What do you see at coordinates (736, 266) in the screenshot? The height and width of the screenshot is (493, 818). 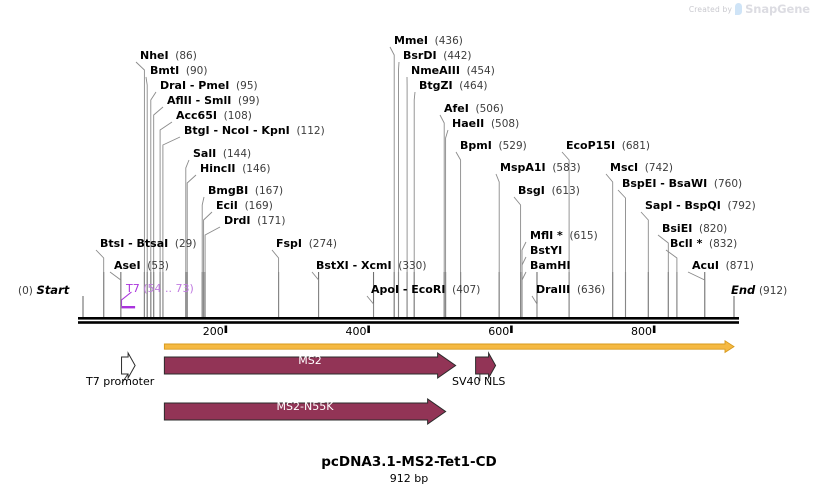 I see `enzyme-position: (871)` at bounding box center [736, 266].